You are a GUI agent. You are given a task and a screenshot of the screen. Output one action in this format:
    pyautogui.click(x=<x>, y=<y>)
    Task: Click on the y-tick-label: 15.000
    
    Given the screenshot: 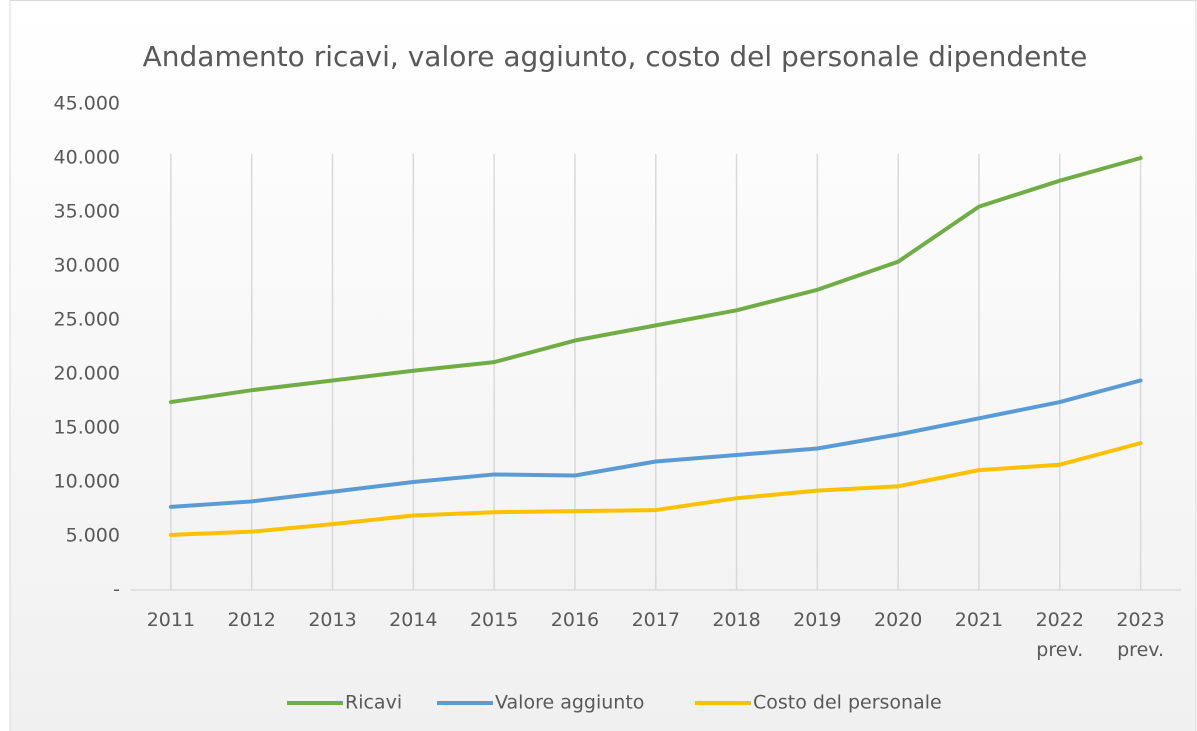 What is the action you would take?
    pyautogui.click(x=87, y=428)
    